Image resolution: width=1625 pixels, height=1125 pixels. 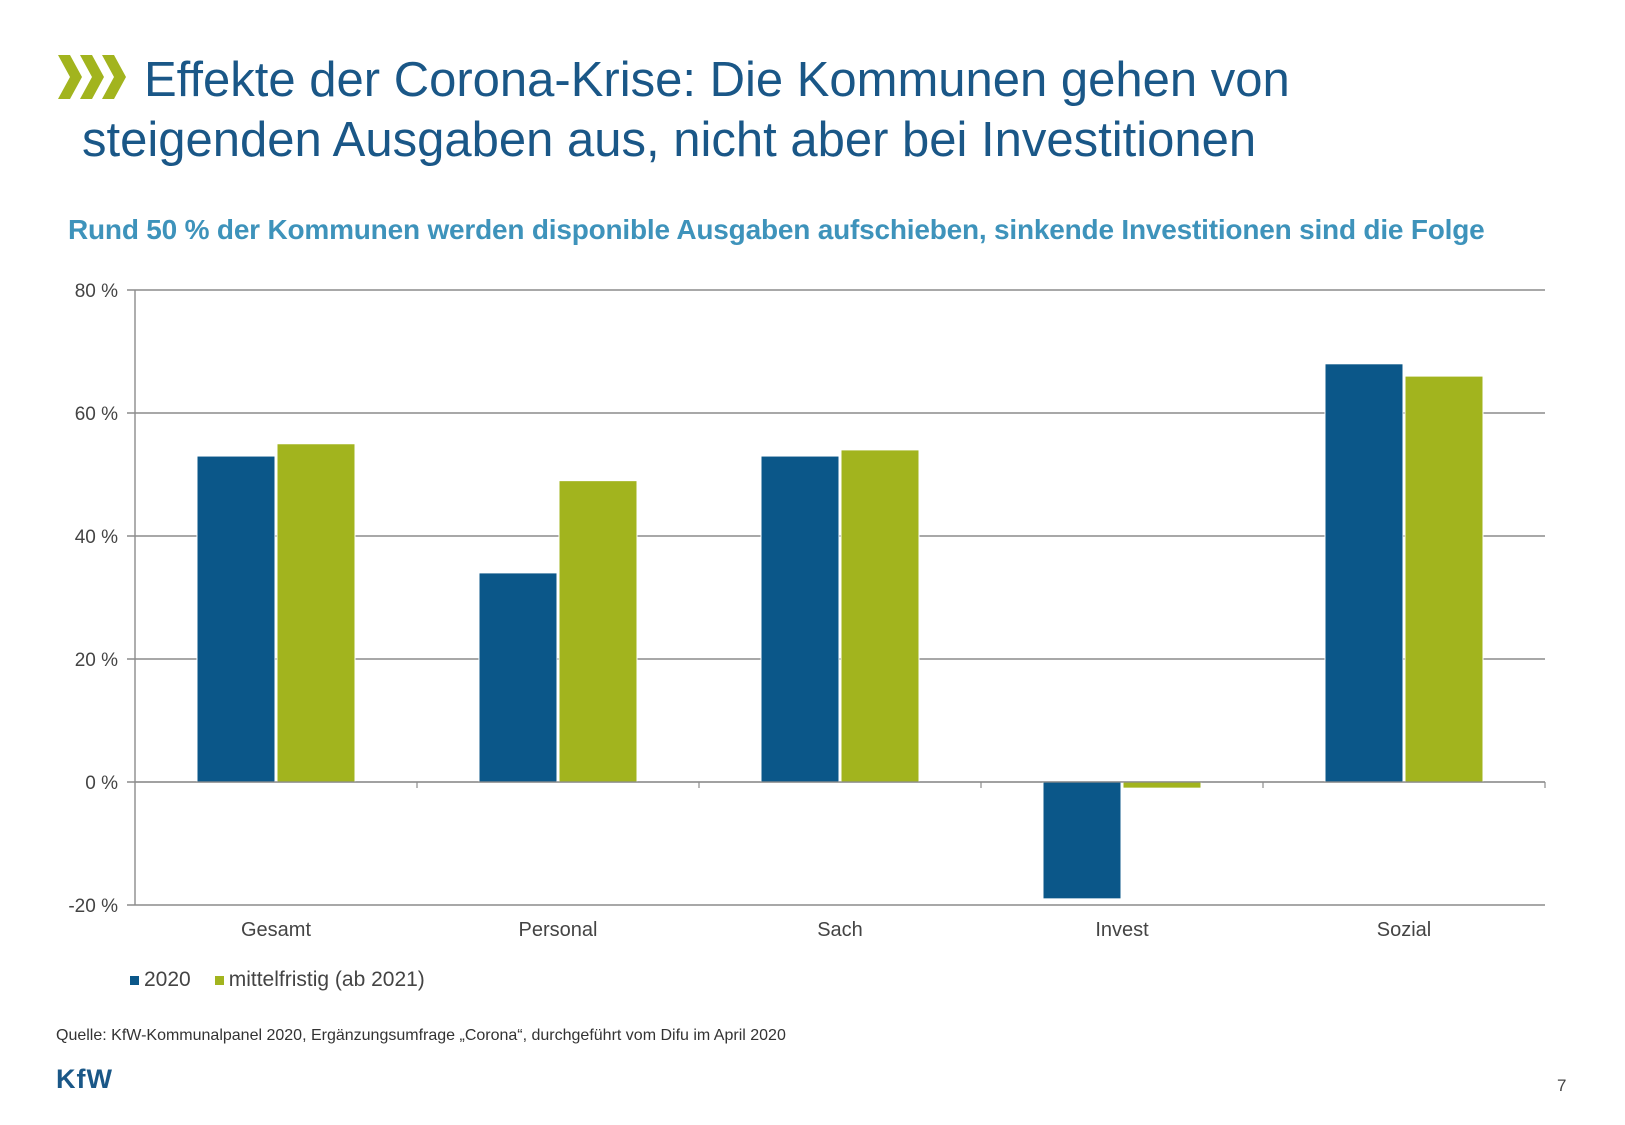 What do you see at coordinates (167, 979) in the screenshot?
I see `legend-label-2020: 2020` at bounding box center [167, 979].